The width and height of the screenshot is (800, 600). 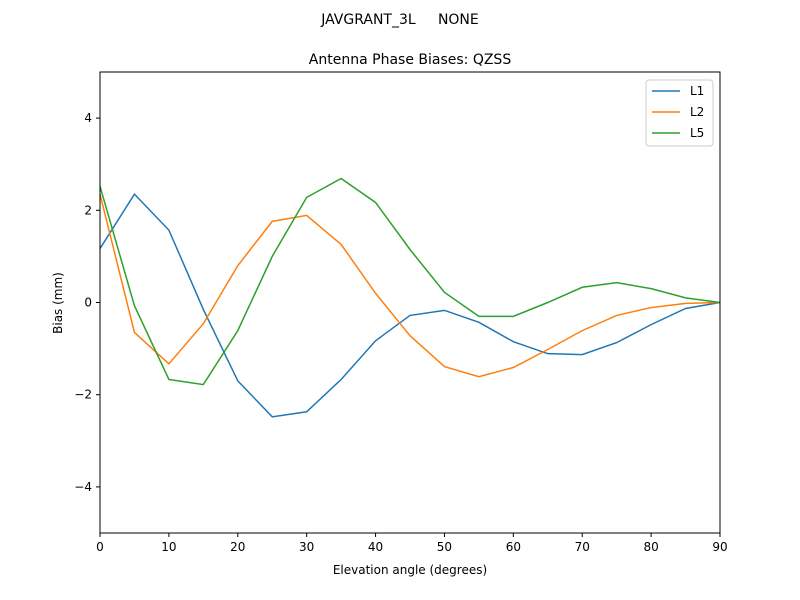 What do you see at coordinates (410, 60) in the screenshot?
I see `chart-title: Antenna Phase Biases: QZSS` at bounding box center [410, 60].